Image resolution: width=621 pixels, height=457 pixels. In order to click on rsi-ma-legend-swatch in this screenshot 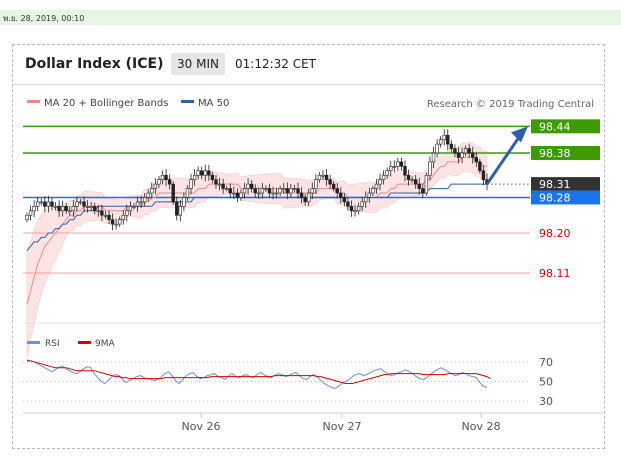, I will do `click(84, 342)`.